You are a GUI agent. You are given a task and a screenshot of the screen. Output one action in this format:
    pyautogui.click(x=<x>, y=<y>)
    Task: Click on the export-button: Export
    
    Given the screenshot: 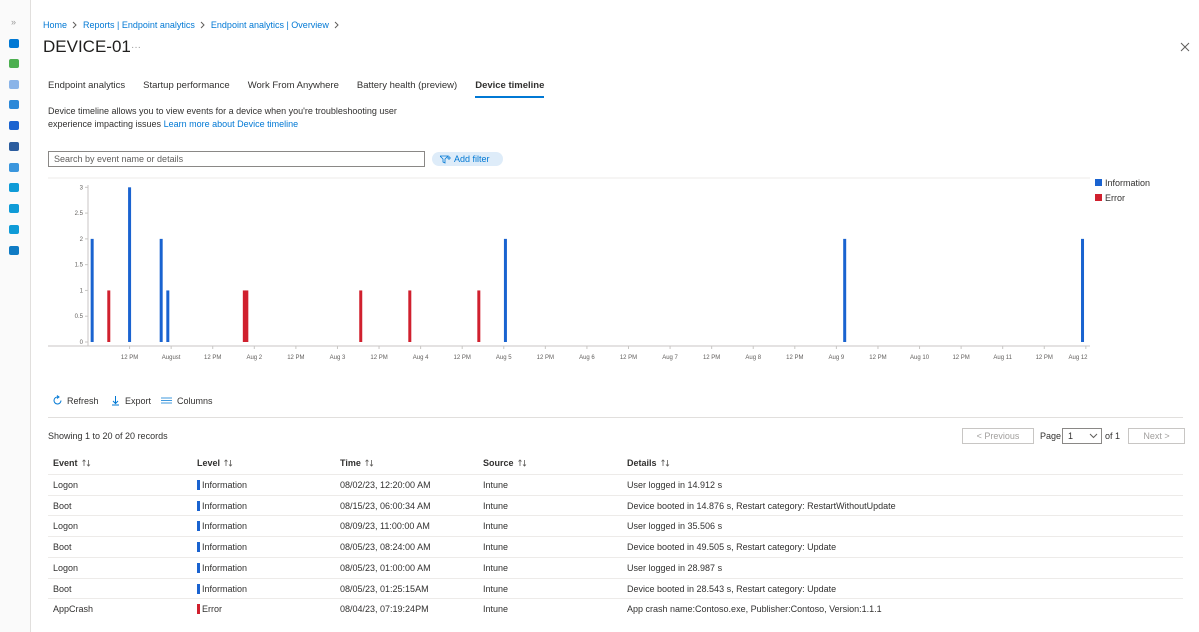 What is the action you would take?
    pyautogui.click(x=130, y=400)
    